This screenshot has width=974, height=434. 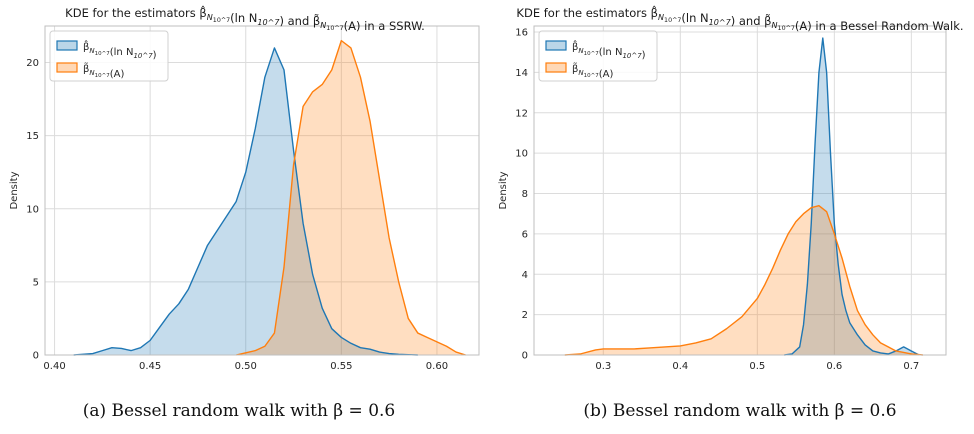 What do you see at coordinates (341, 366) in the screenshot?
I see `x-tick-label: 0.55` at bounding box center [341, 366].